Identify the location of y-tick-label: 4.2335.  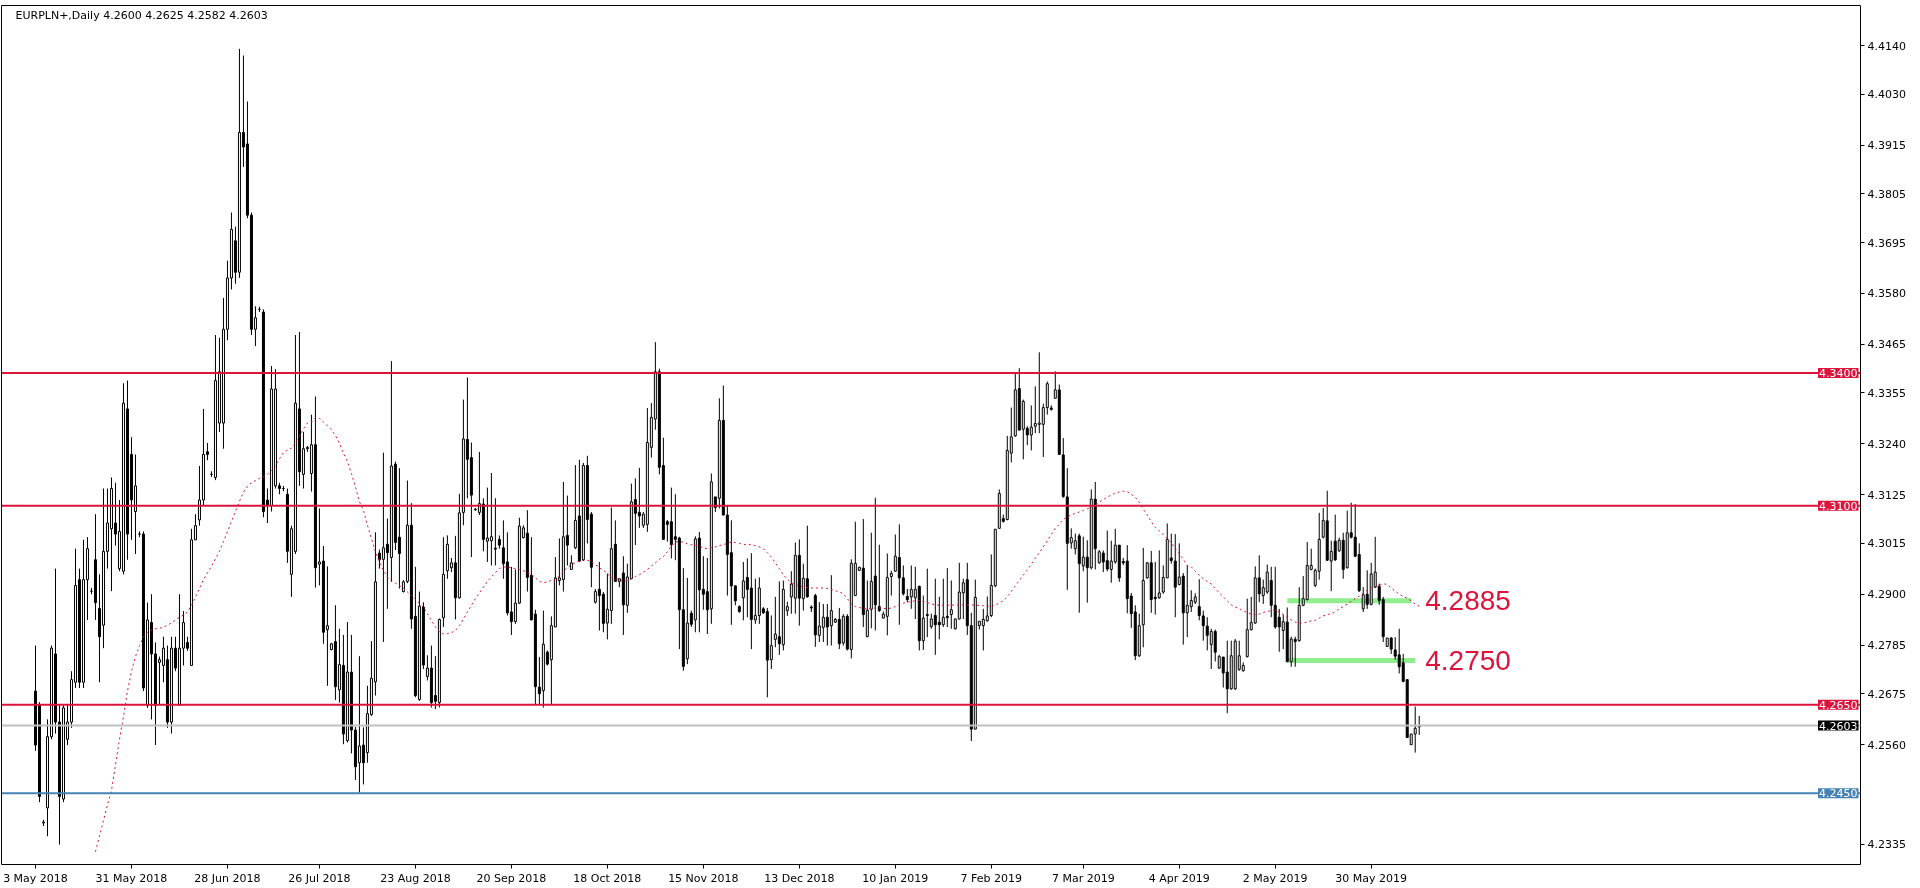
(1886, 845).